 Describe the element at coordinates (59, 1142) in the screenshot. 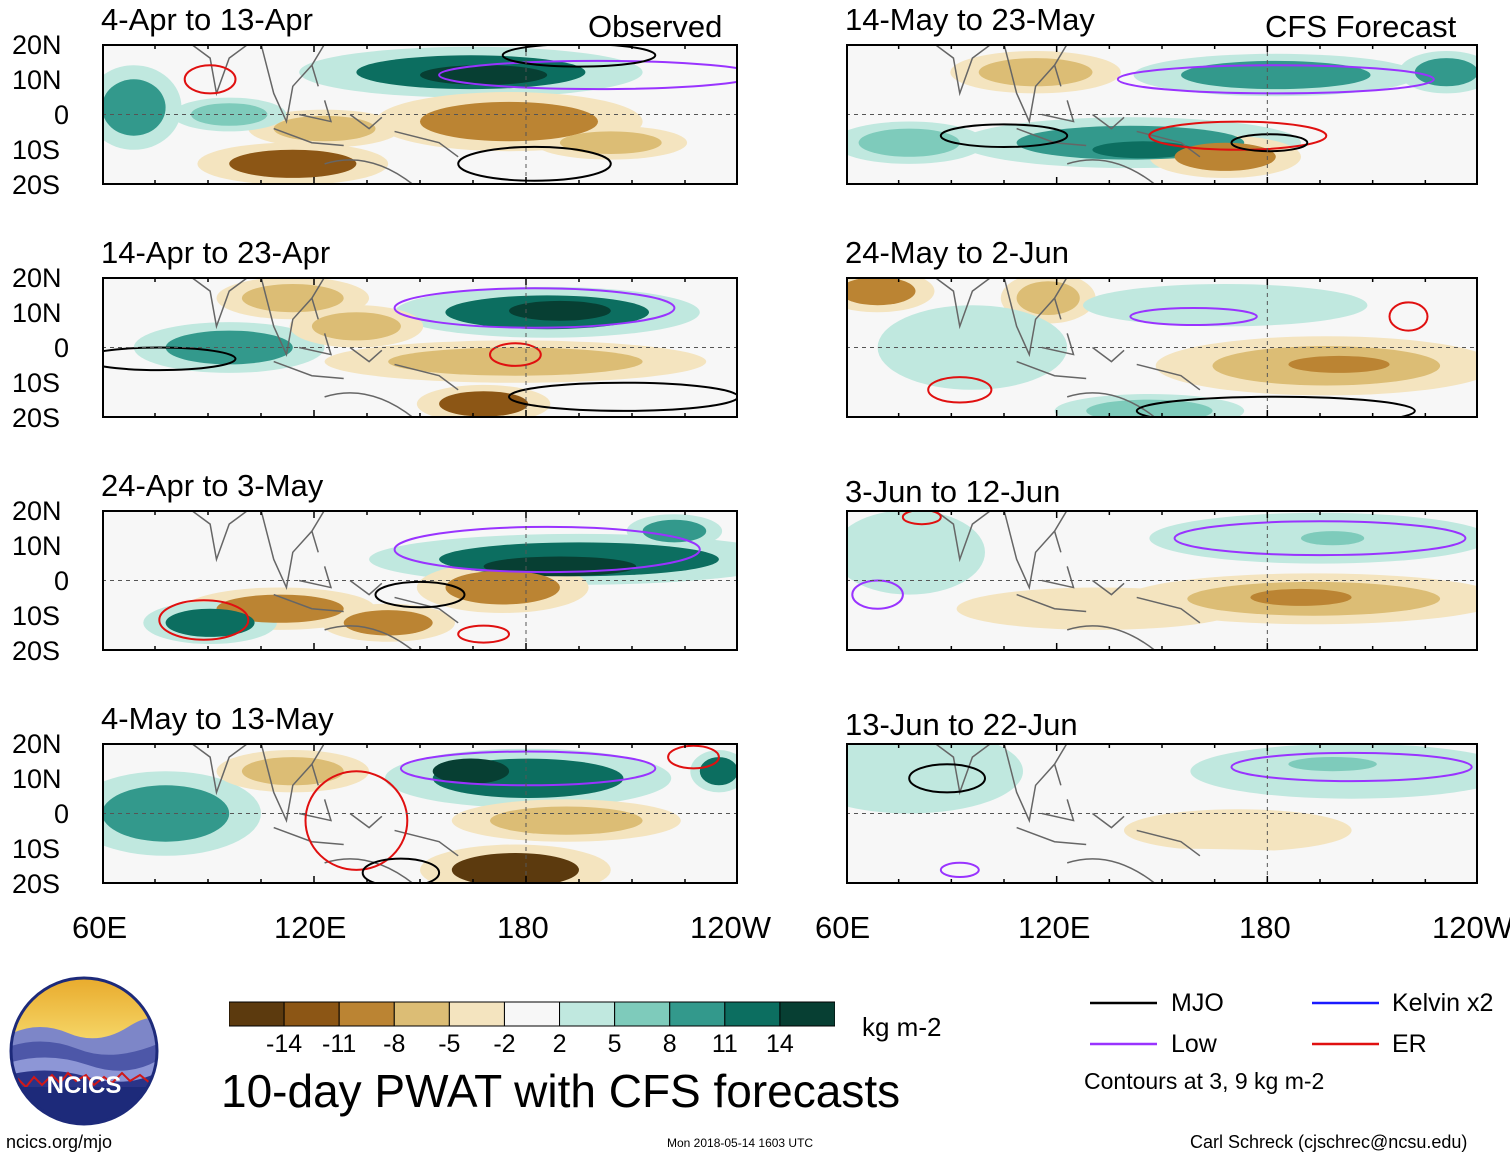

I see `footer-url: ncics.org/mjo` at that location.